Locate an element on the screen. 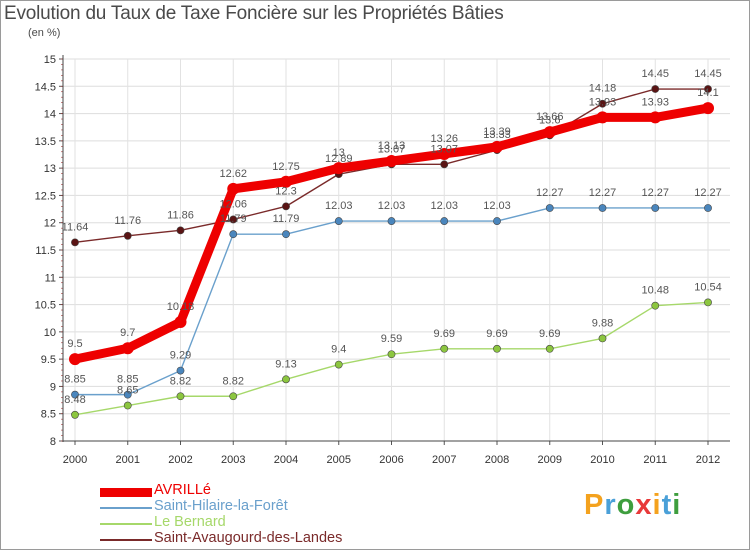 The image size is (750, 550). data-label-avrille: 13.66 is located at coordinates (550, 117).